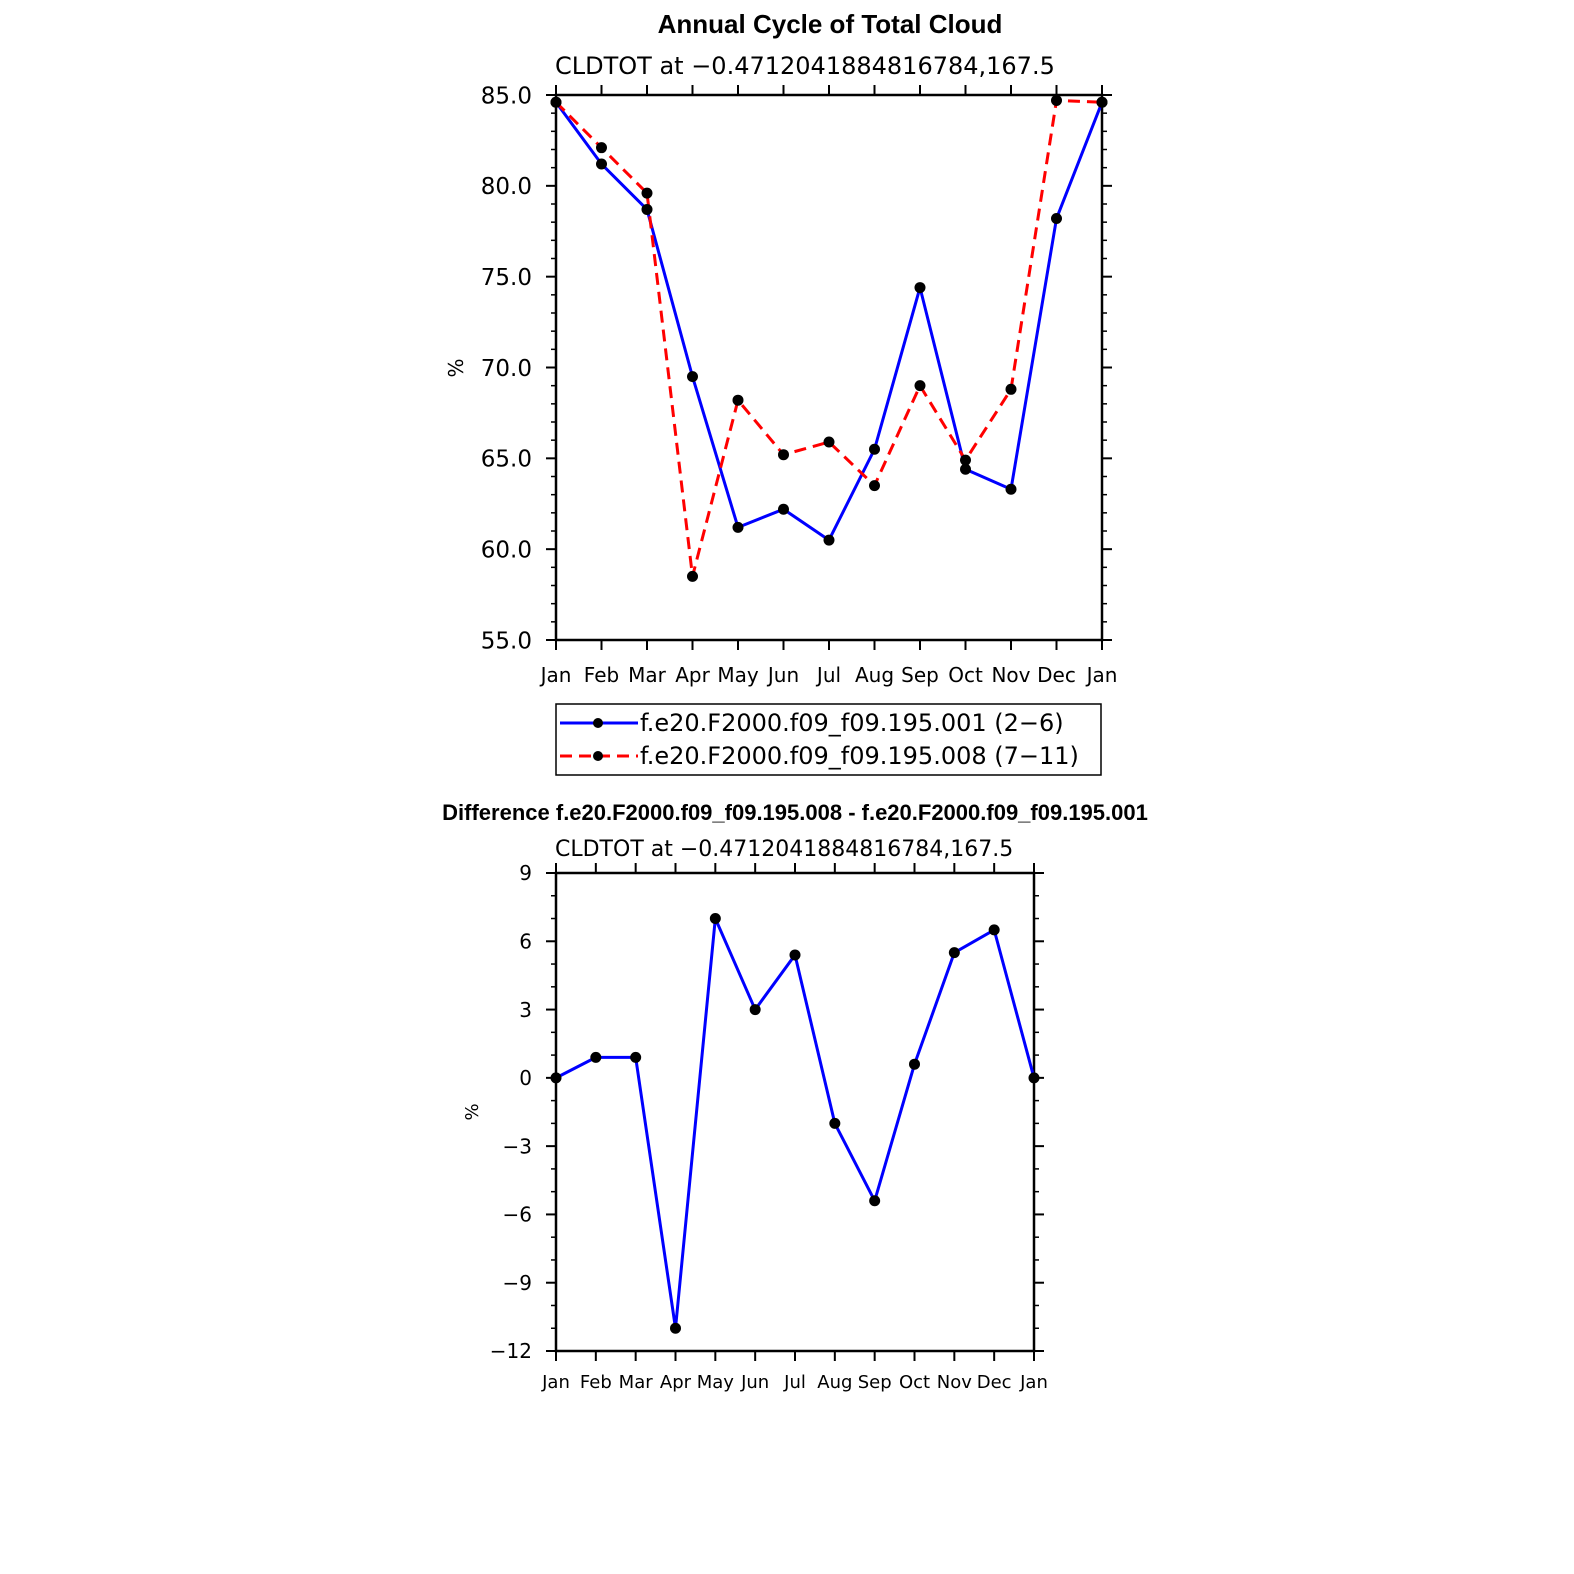  What do you see at coordinates (506, 96) in the screenshot?
I see `y-tick-label: 85.0` at bounding box center [506, 96].